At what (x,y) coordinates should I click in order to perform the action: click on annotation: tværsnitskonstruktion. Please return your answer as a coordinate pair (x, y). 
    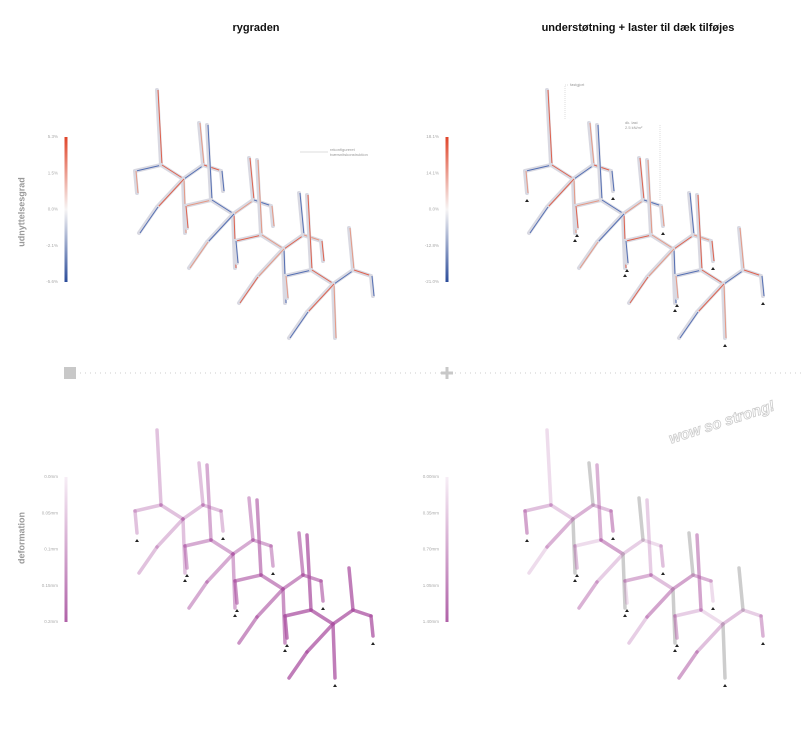
    Looking at the image, I should click on (349, 154).